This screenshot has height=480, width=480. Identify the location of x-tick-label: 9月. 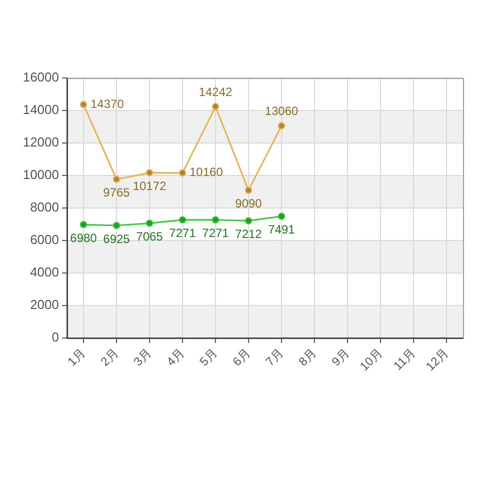
(340, 357).